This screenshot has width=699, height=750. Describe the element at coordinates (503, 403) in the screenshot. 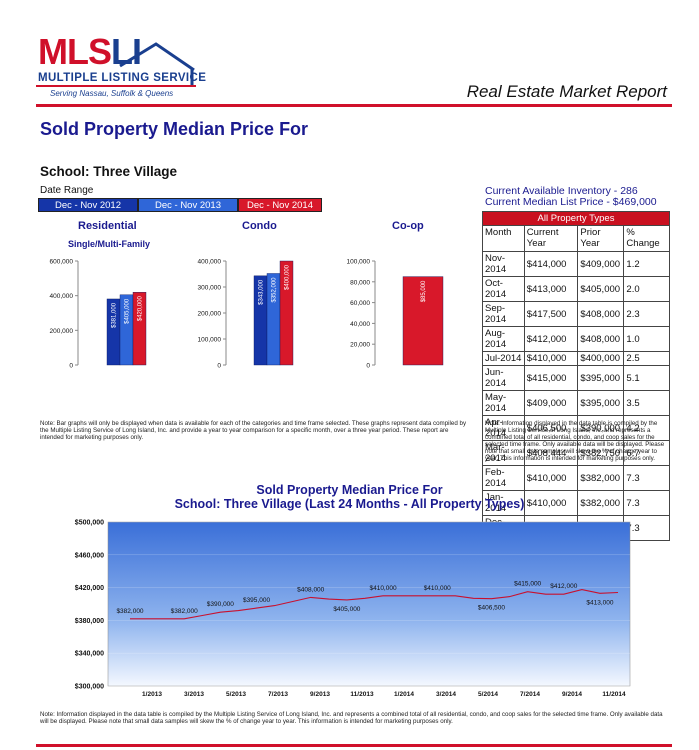

I see `table-cell: May-2014` at that location.